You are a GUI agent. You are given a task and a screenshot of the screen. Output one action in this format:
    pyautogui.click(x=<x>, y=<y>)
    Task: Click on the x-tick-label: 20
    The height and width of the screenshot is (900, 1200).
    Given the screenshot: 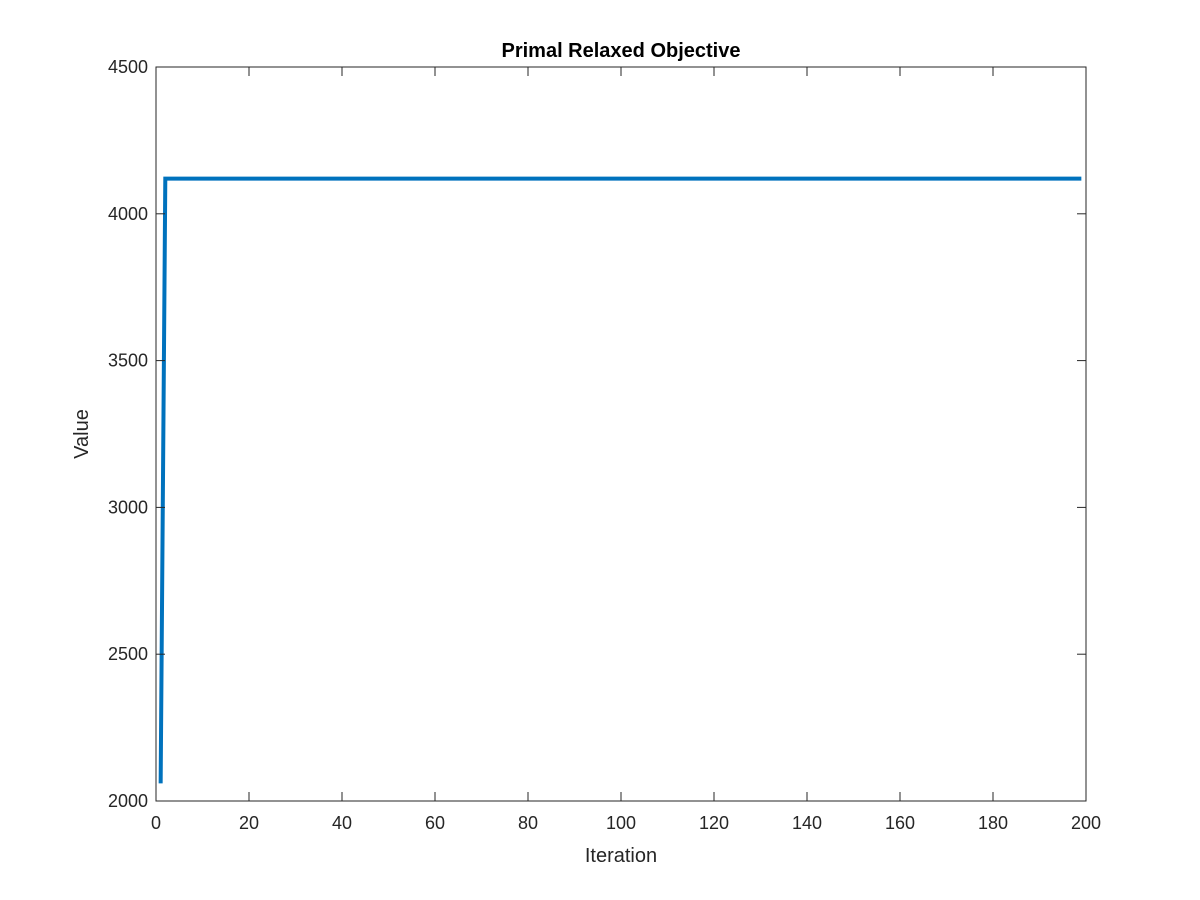 What is the action you would take?
    pyautogui.click(x=249, y=823)
    